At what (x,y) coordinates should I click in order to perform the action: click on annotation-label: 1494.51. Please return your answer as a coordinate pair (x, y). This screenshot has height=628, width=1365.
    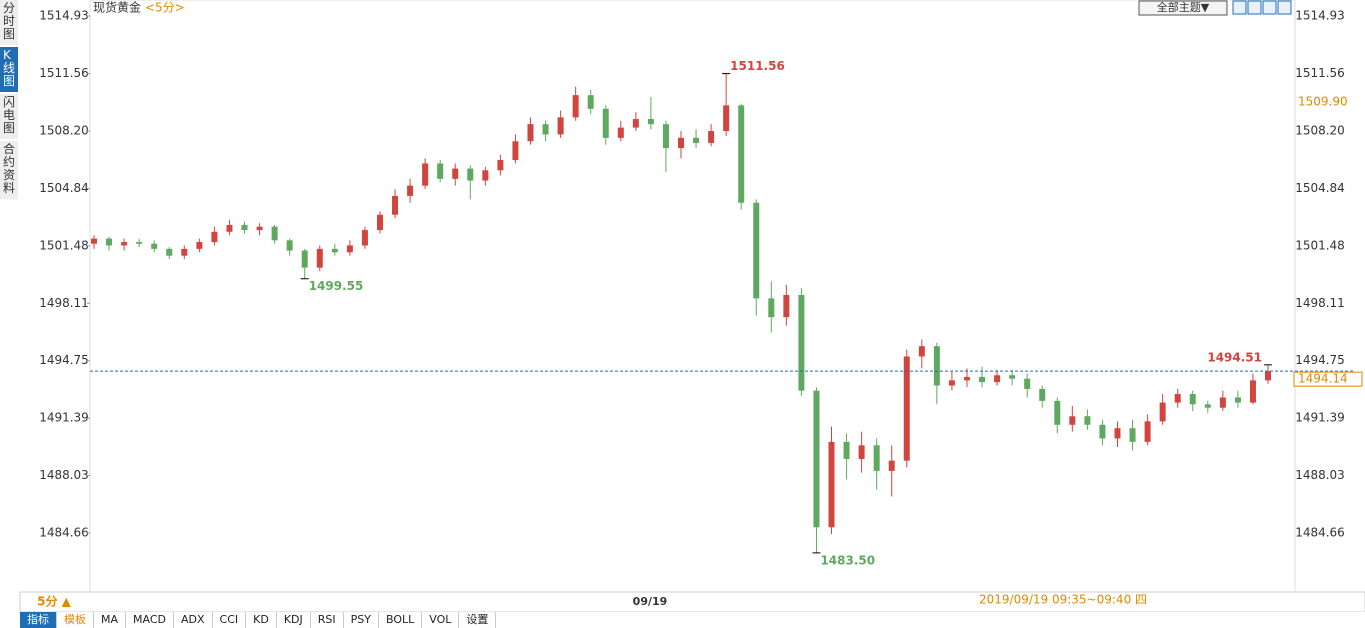
    Looking at the image, I should click on (1234, 357).